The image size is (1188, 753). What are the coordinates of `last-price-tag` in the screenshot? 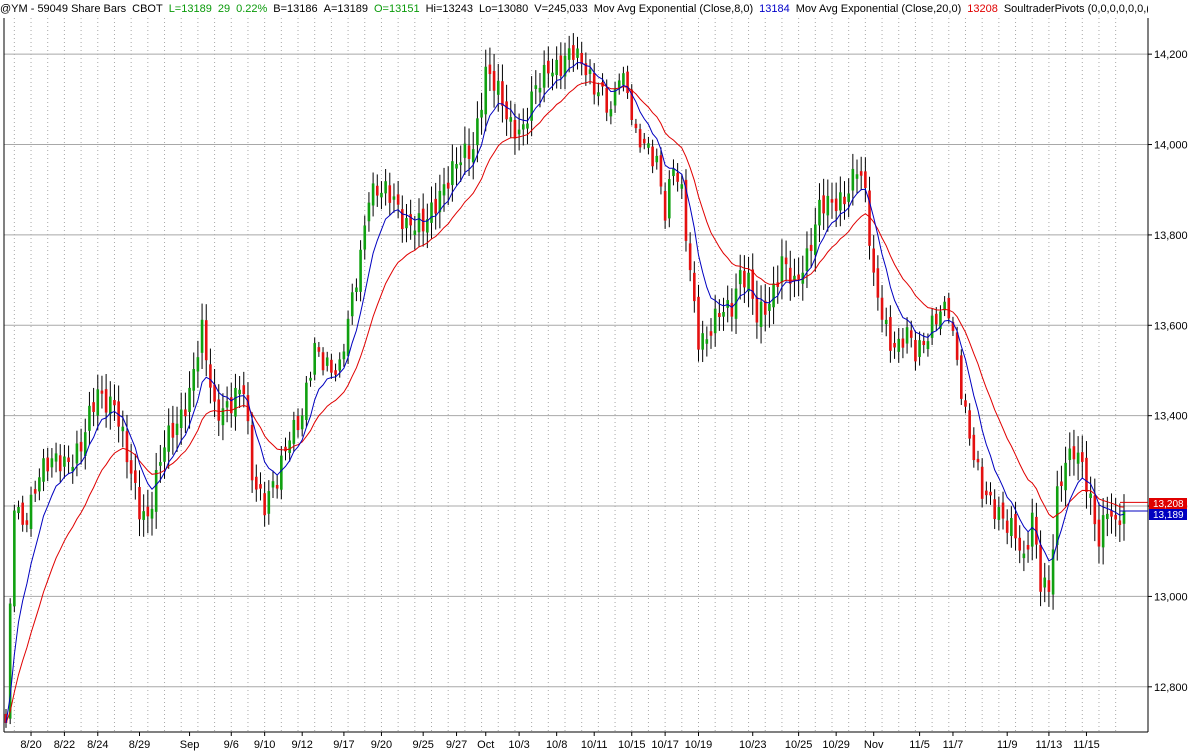 It's located at (1168, 503).